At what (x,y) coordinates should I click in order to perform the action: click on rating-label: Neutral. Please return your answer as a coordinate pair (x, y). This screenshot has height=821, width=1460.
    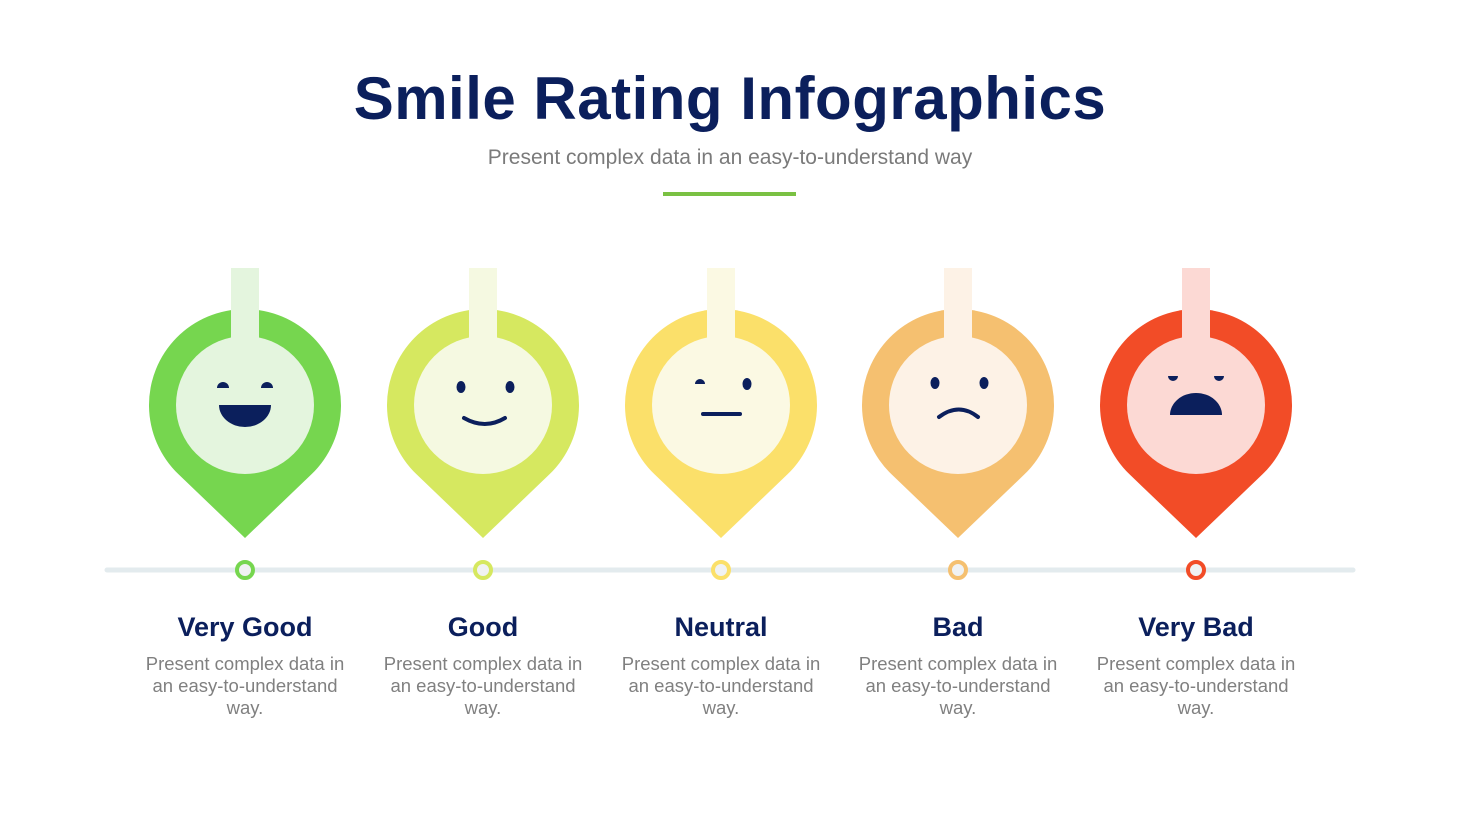
    Looking at the image, I should click on (721, 627).